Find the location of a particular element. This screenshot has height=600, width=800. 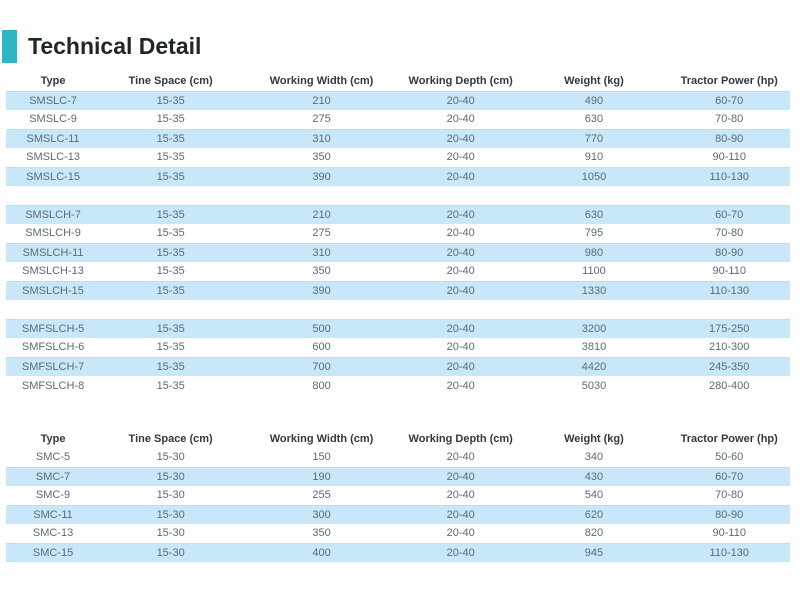

table-cell: 910 is located at coordinates (594, 157).